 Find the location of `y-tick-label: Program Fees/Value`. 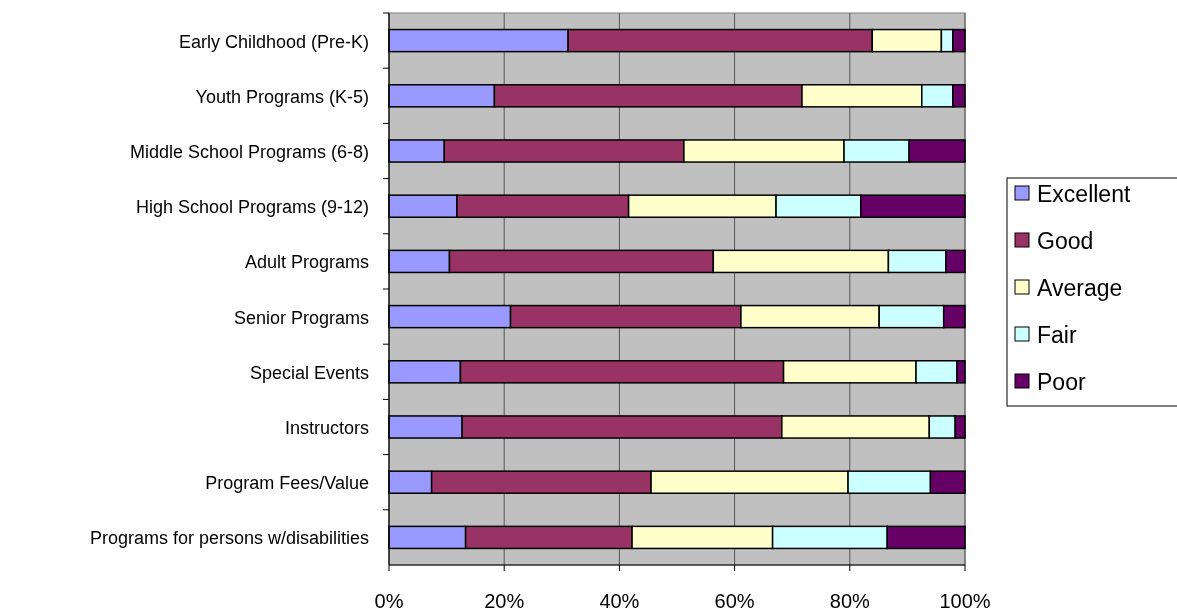

y-tick-label: Program Fees/Value is located at coordinates (287, 483).